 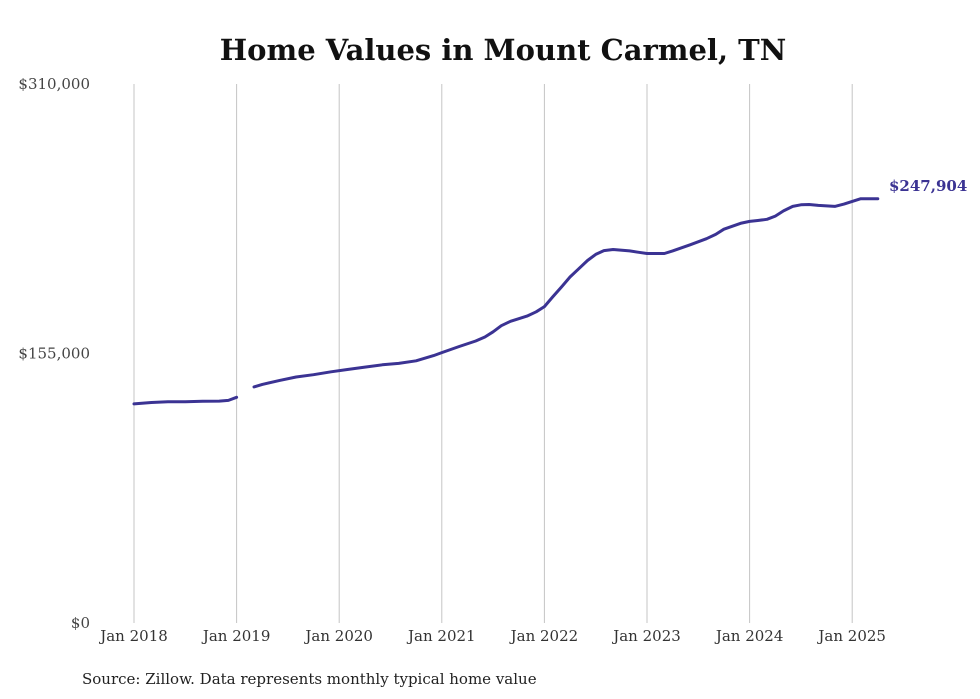 I want to click on x-tick-label-5: Jan 2023, so click(x=646, y=636).